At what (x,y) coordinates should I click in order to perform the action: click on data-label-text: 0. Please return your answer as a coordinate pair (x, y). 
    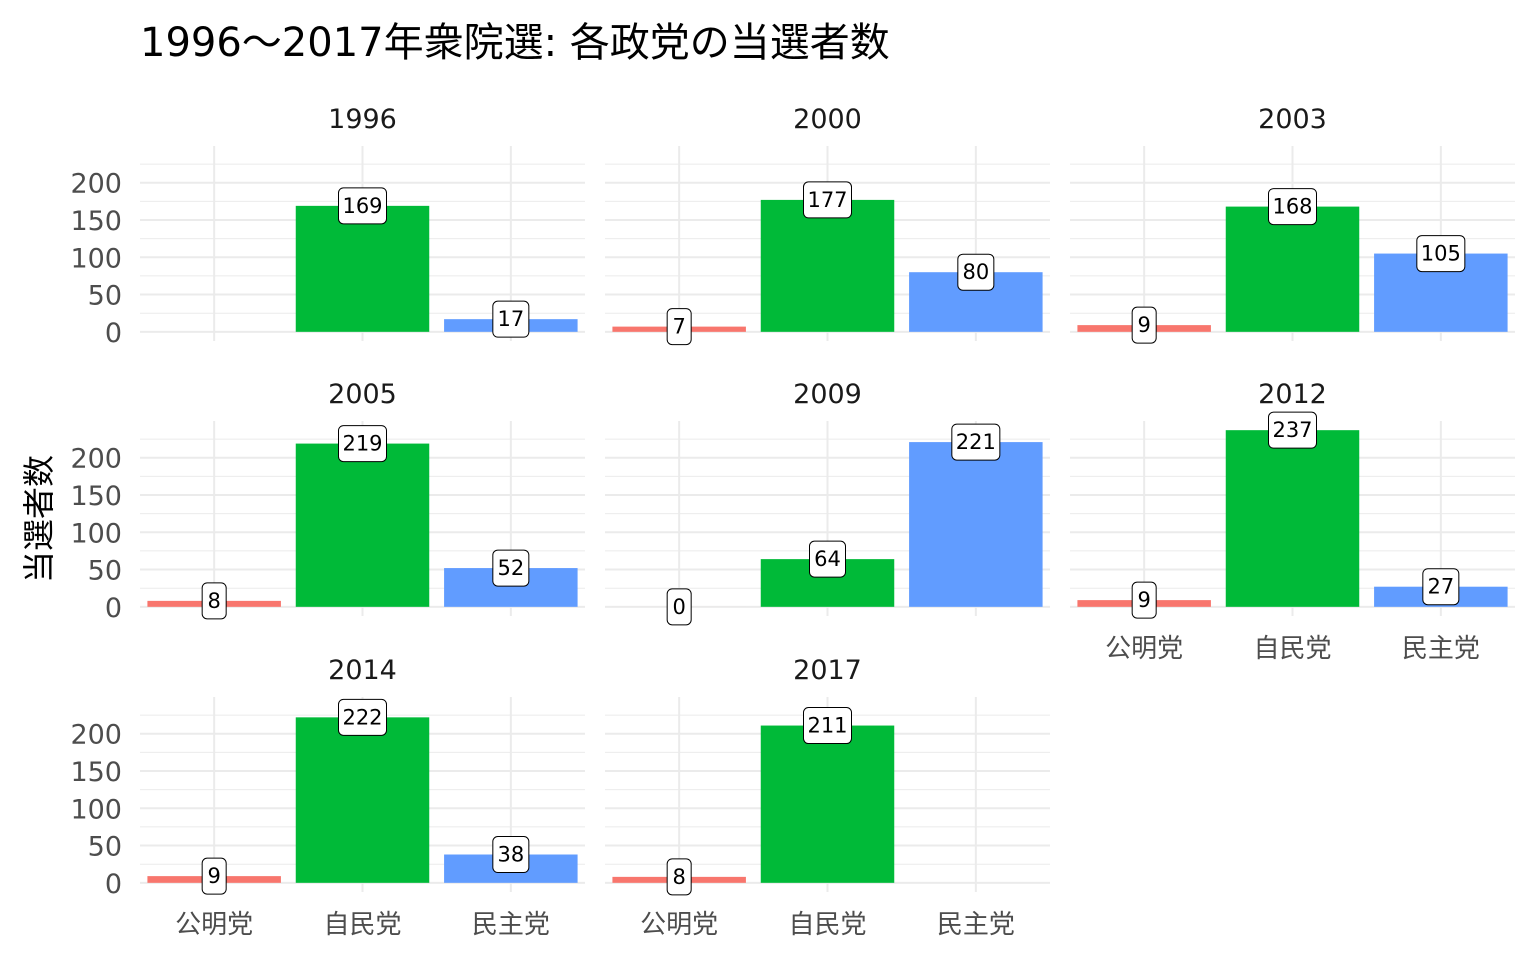
    Looking at the image, I should click on (678, 607).